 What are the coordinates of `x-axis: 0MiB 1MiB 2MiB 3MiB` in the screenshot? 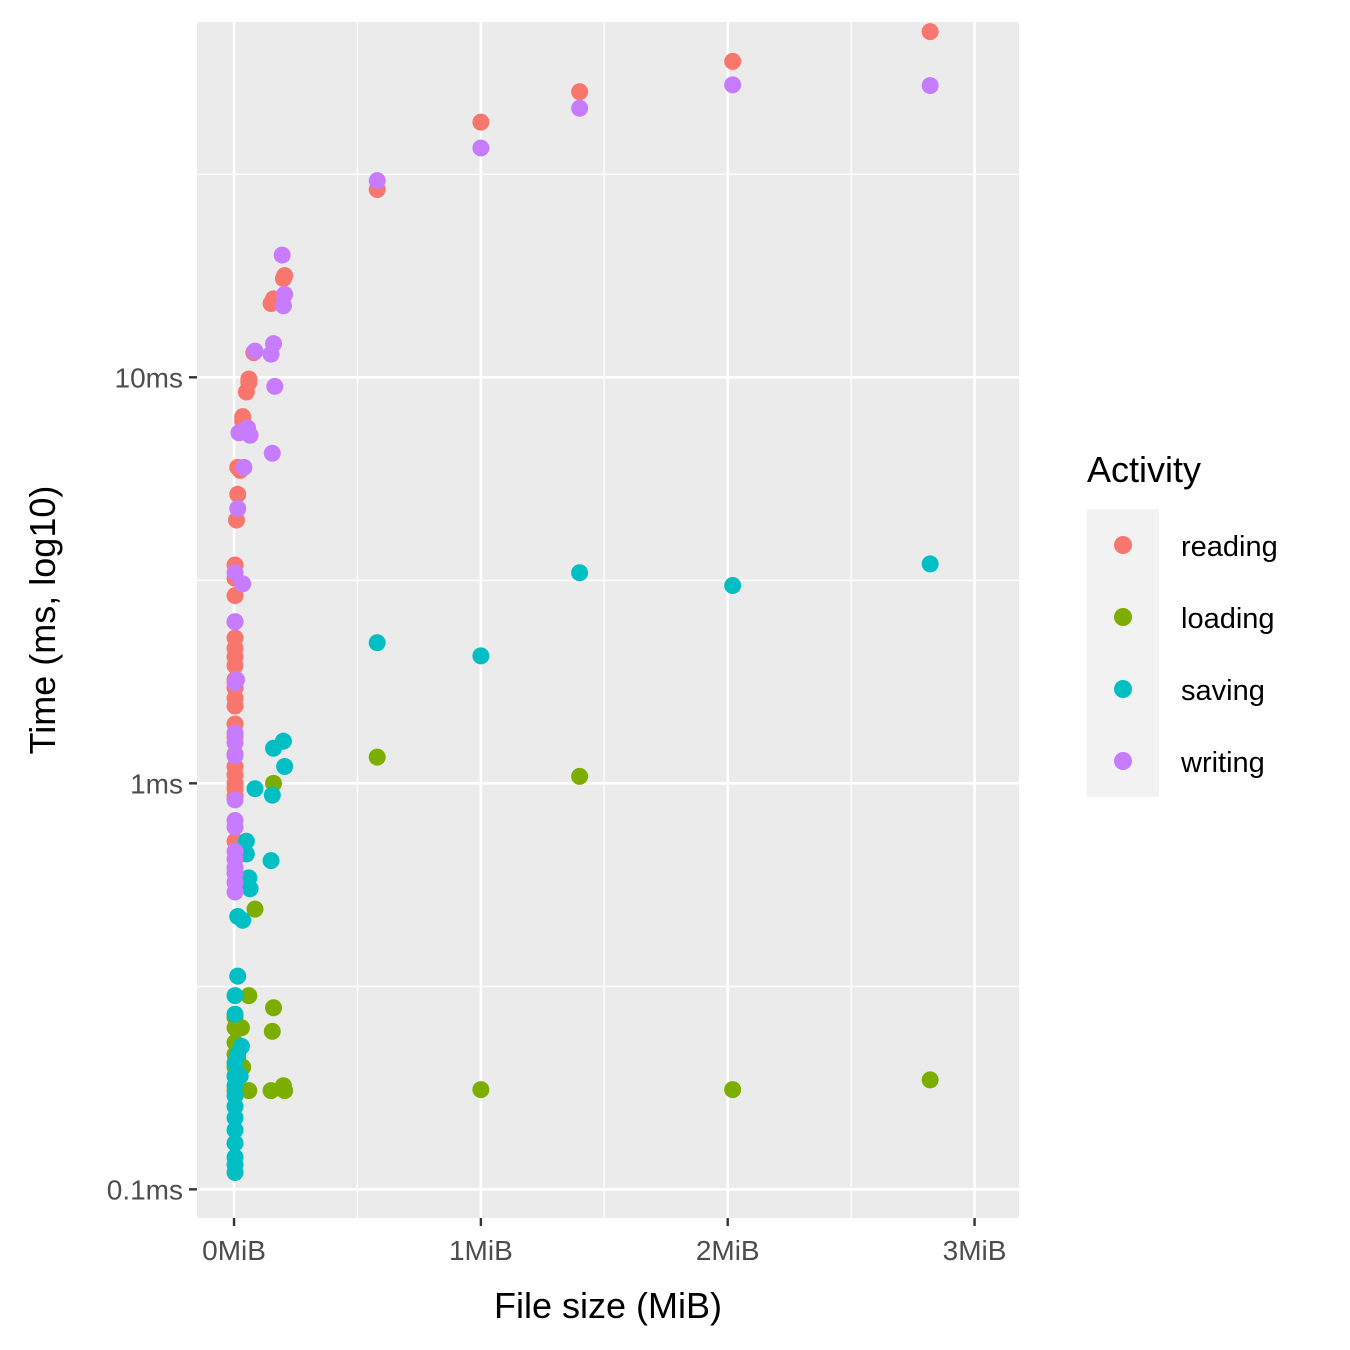 It's located at (604, 1242).